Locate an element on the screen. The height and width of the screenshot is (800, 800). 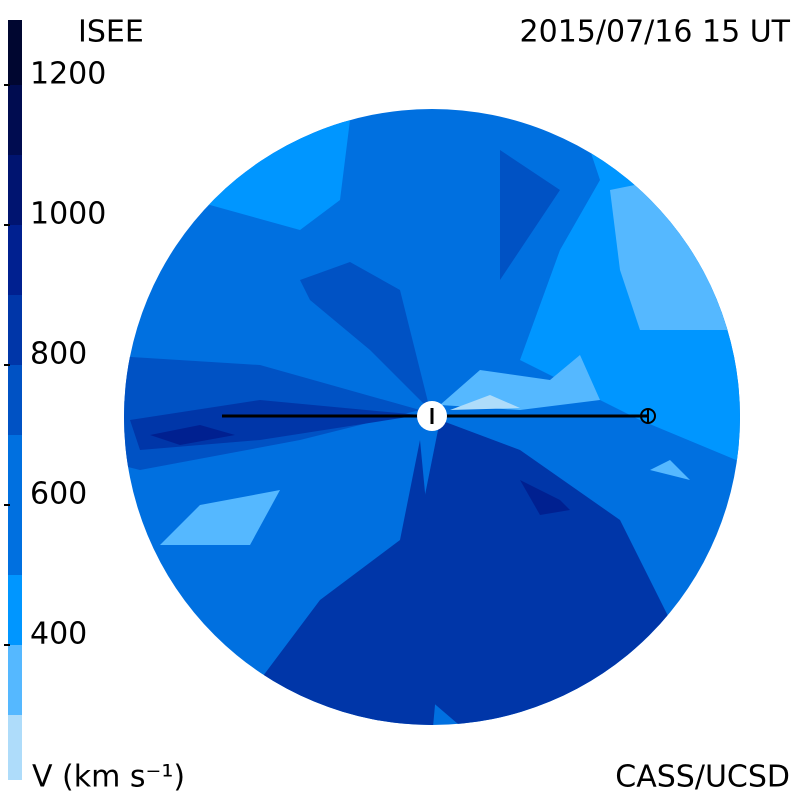
tick-label: 1200 is located at coordinates (68, 74).